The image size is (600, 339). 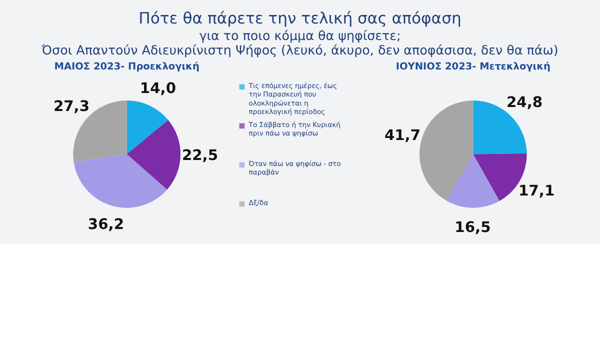 I want to click on data-label: 41,7, so click(x=402, y=135).